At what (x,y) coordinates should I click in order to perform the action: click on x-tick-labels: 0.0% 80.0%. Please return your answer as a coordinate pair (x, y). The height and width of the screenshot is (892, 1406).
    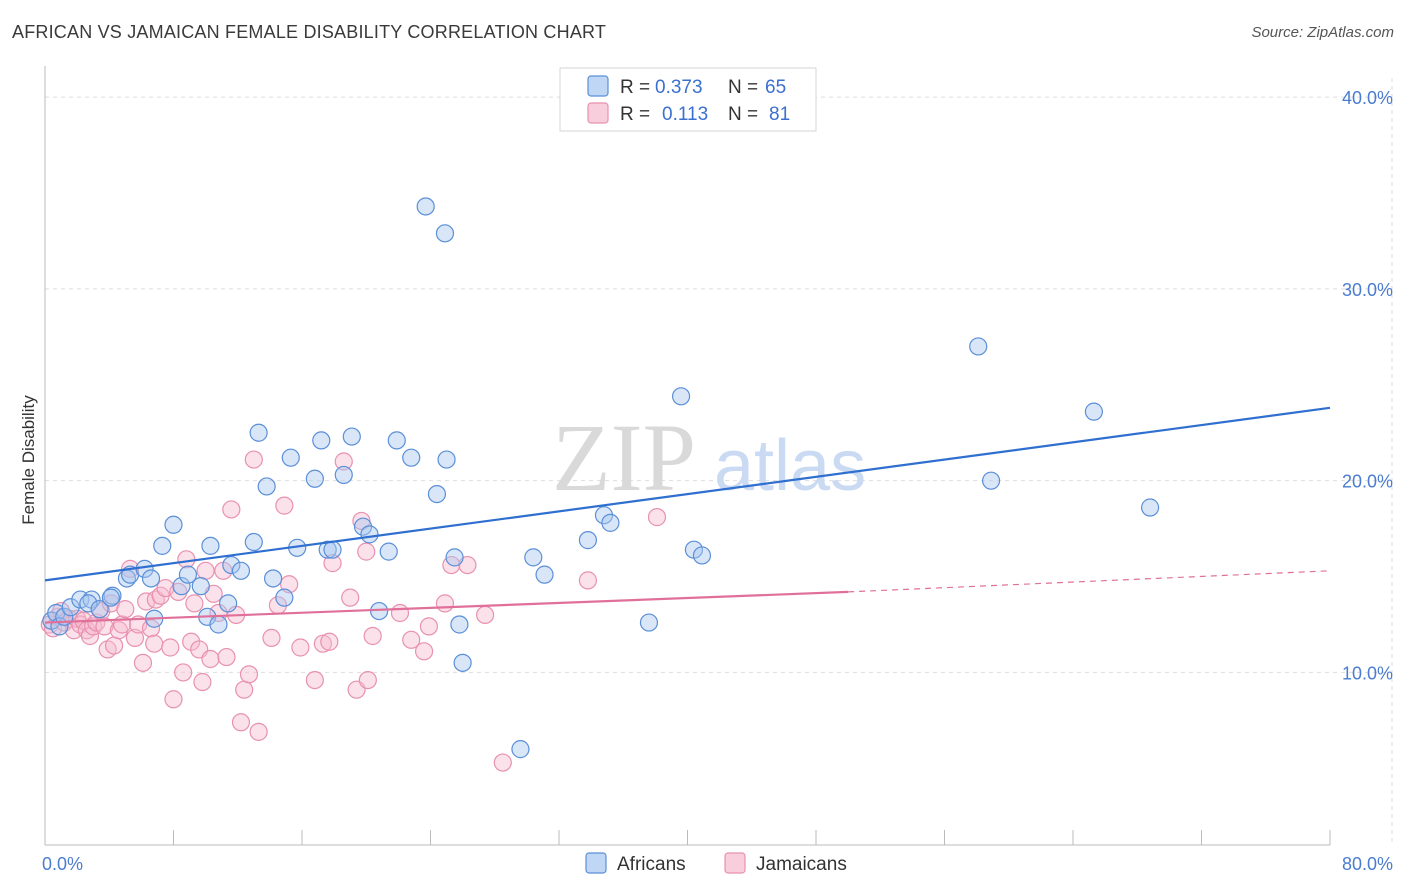
    Looking at the image, I should click on (717, 864).